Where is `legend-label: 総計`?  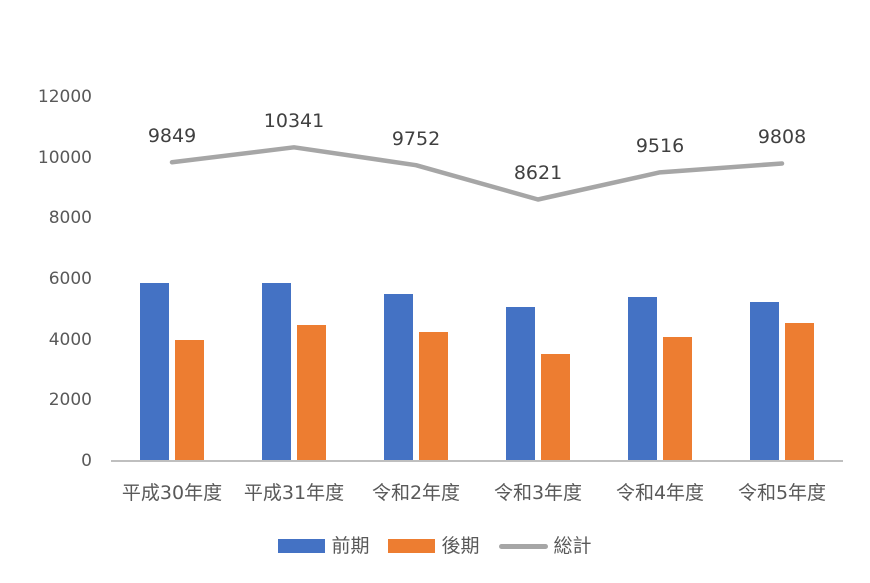 legend-label: 総計 is located at coordinates (572, 546).